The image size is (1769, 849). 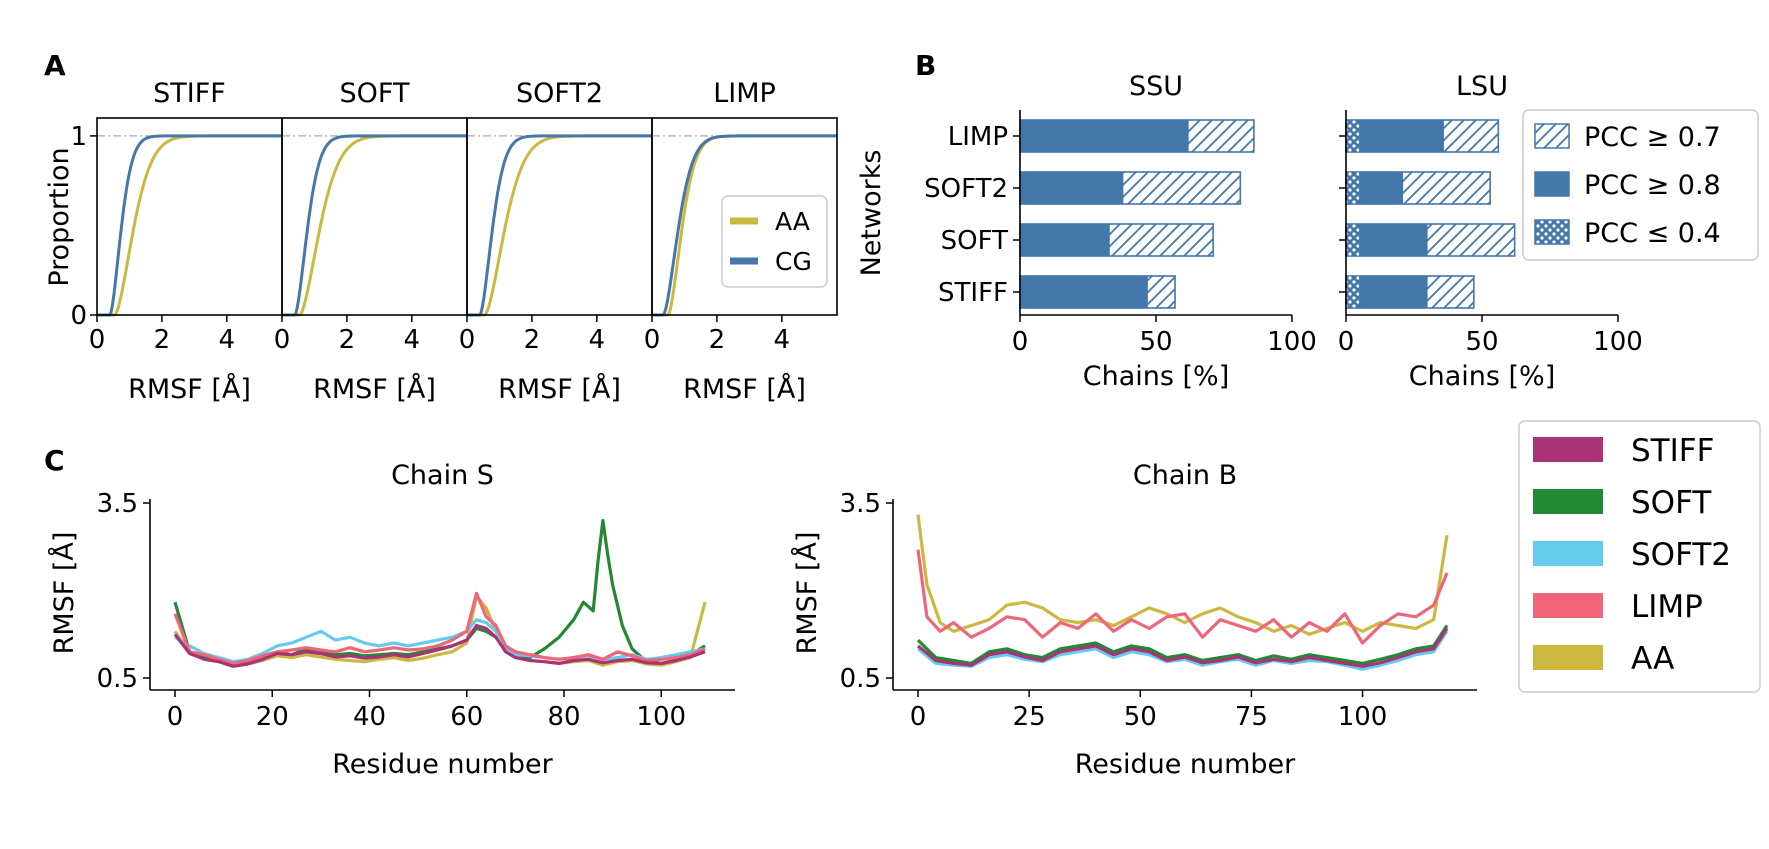 What do you see at coordinates (925, 65) in the screenshot?
I see `panel-letter-b: B` at bounding box center [925, 65].